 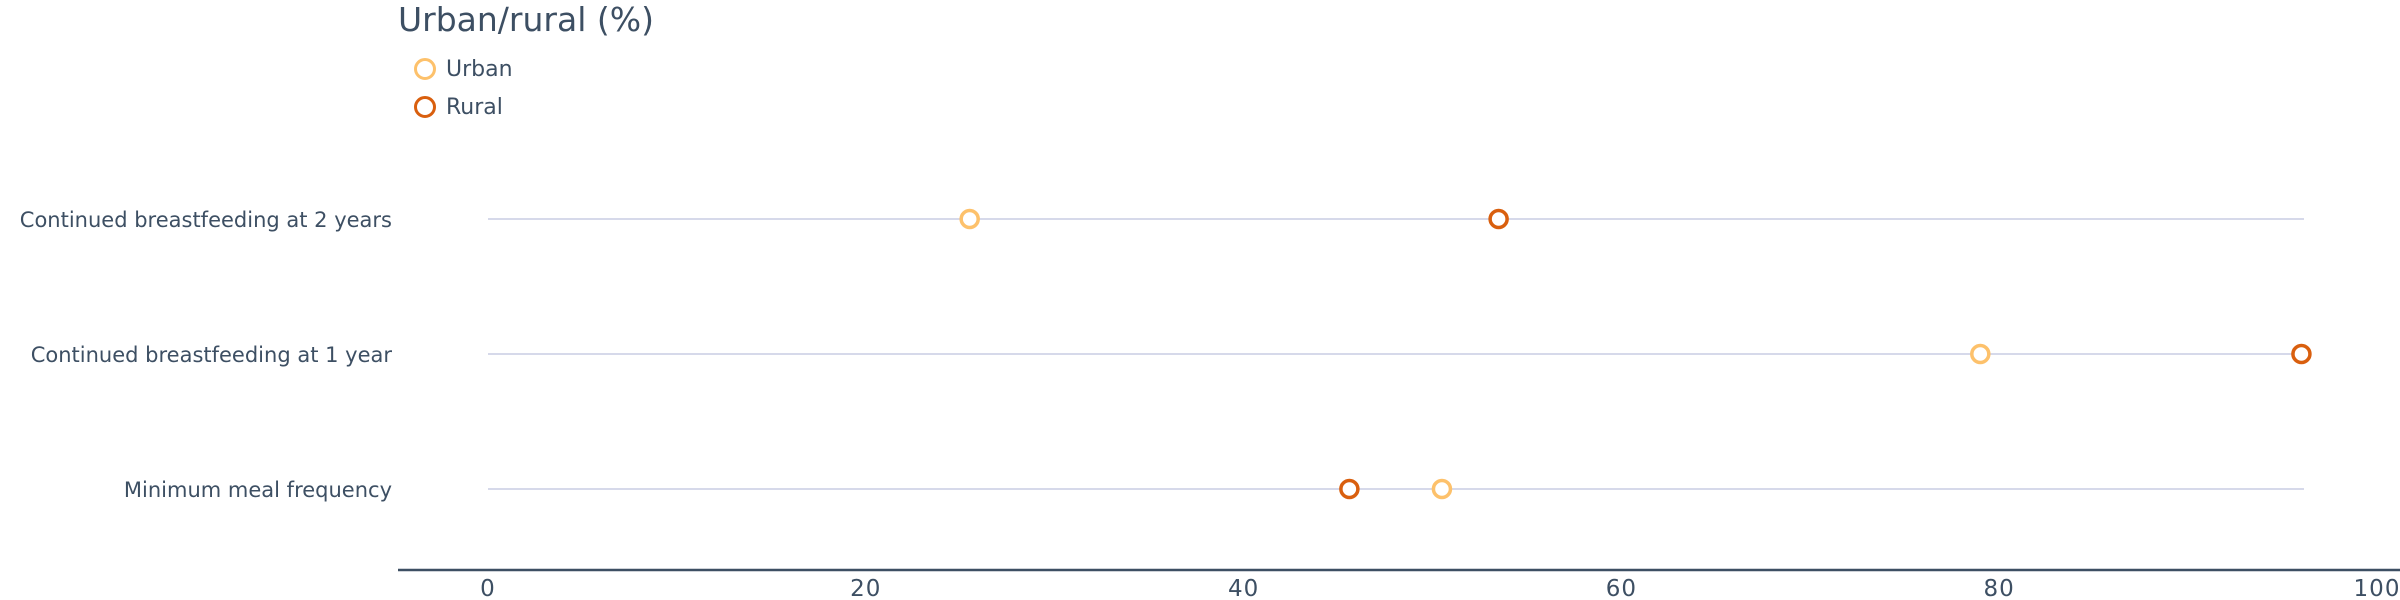 I want to click on chart-title: Urban/rural (%), so click(x=526, y=19).